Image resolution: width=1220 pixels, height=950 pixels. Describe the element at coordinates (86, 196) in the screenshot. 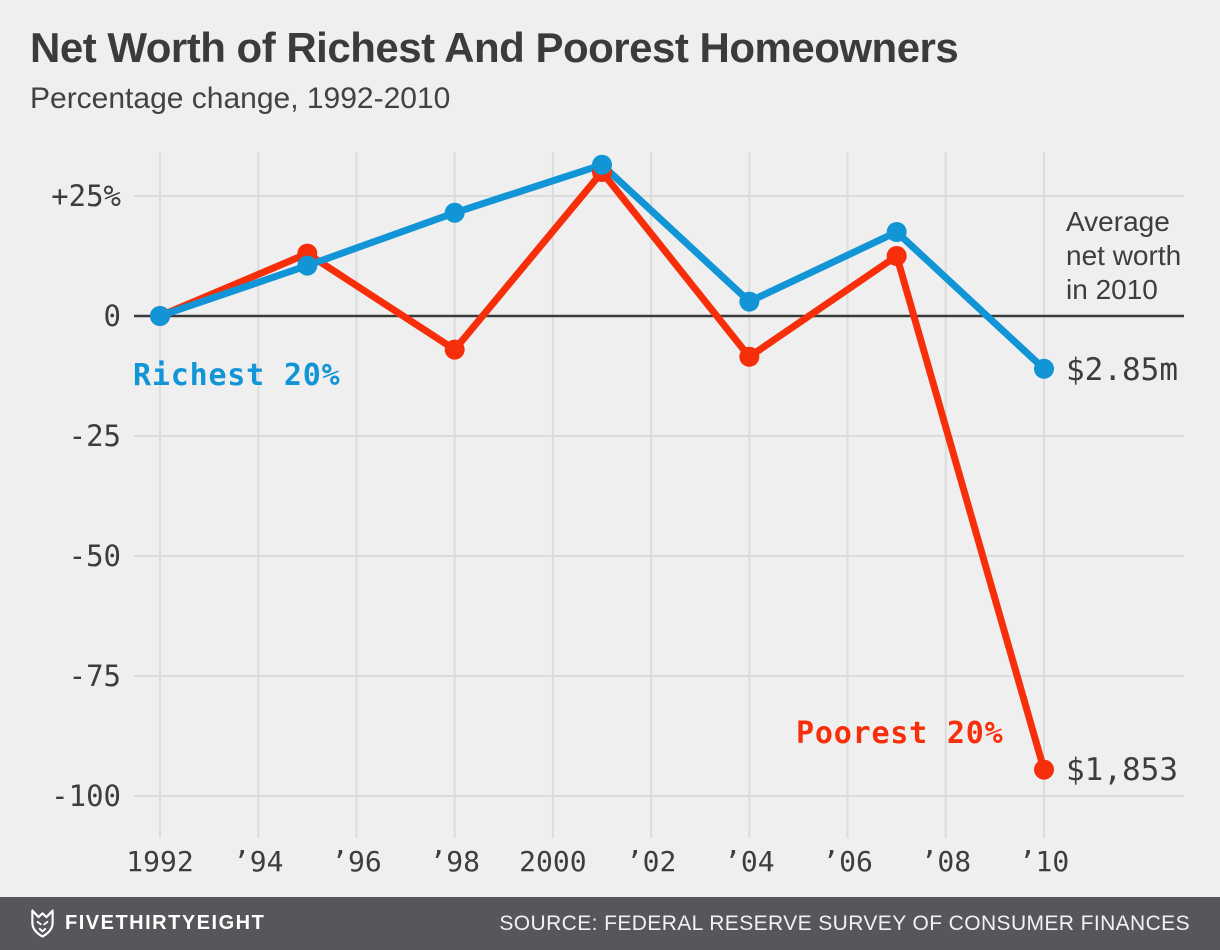

I see `y-axis-tick-label: +25%` at that location.